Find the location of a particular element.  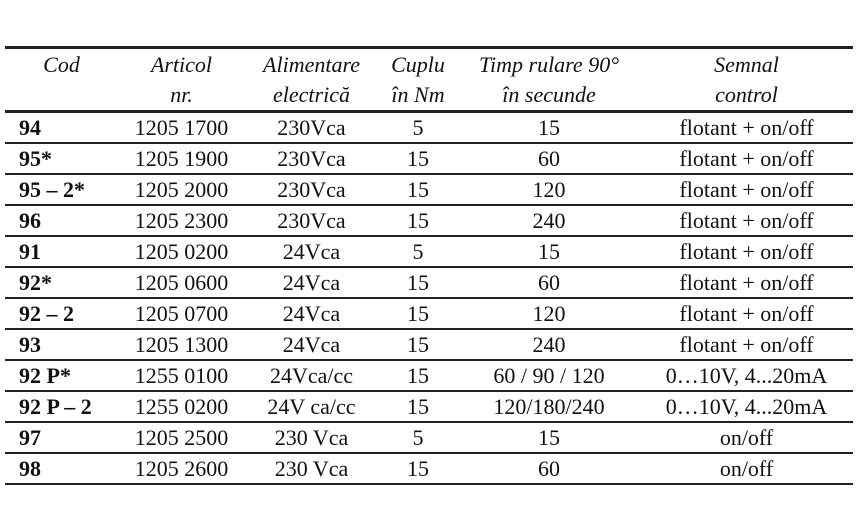

table-row: 91 1205 0200 24Vca 5 15 flotant + on/off is located at coordinates (429, 251).